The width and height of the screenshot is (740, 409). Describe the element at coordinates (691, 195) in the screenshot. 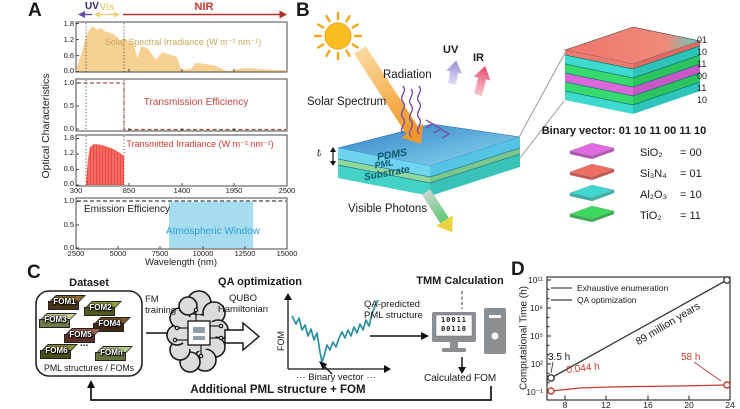

I see `material-code-al2o3: = 10` at that location.